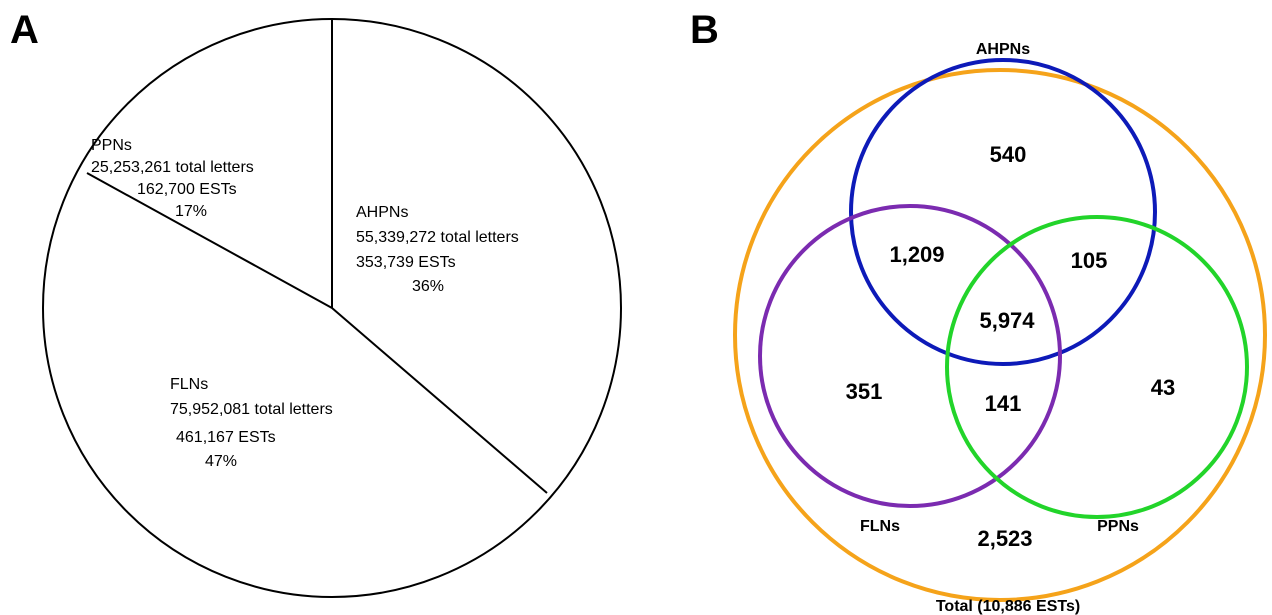 This screenshot has height=615, width=1272. What do you see at coordinates (189, 384) in the screenshot?
I see `slice-name: FLNs` at bounding box center [189, 384].